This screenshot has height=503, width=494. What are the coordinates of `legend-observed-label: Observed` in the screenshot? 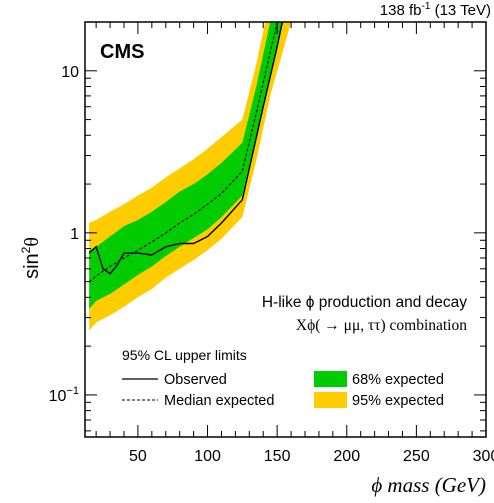 It's located at (195, 380).